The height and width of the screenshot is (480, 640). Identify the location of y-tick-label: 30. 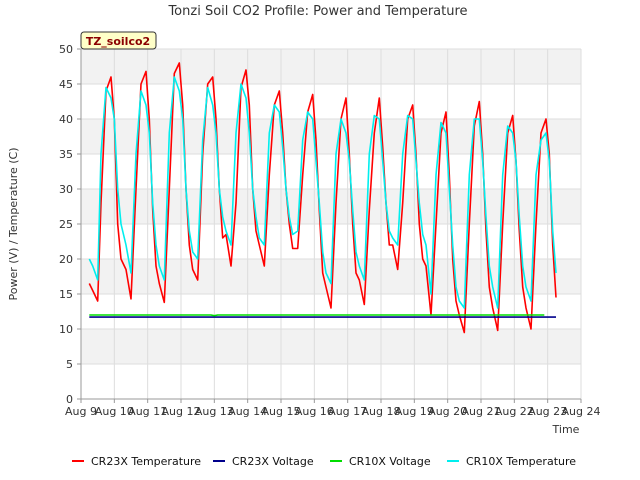
(66, 189).